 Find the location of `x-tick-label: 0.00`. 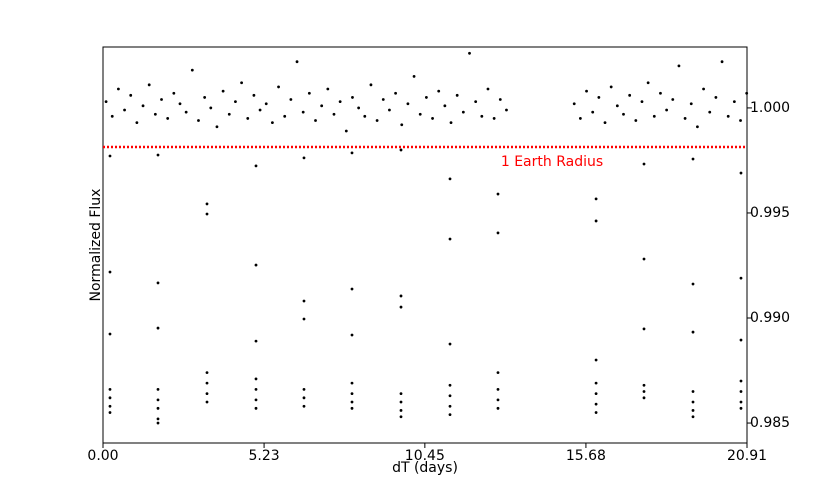

x-tick-label: 0.00 is located at coordinates (102, 456).